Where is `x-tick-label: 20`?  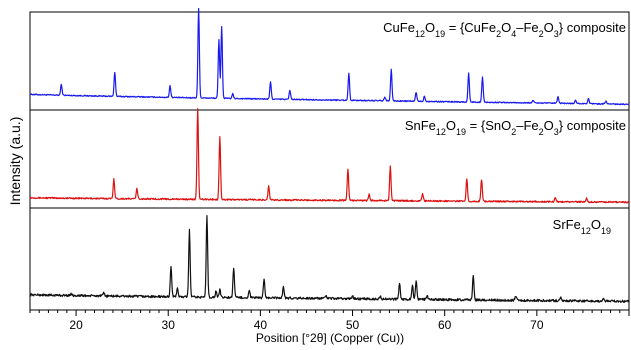
x-tick-label: 20 is located at coordinates (76, 325).